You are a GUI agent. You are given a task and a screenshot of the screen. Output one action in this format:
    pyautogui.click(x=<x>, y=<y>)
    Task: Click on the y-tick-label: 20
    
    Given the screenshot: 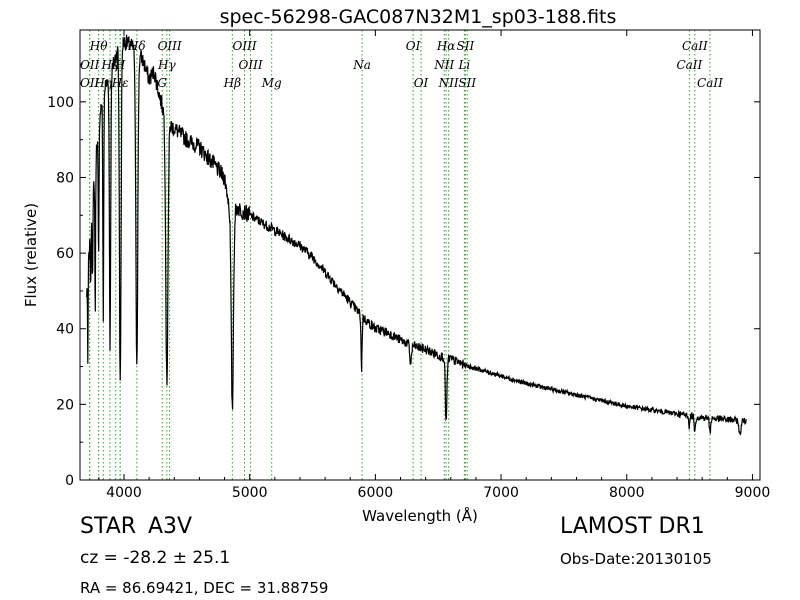 What is the action you would take?
    pyautogui.click(x=65, y=405)
    